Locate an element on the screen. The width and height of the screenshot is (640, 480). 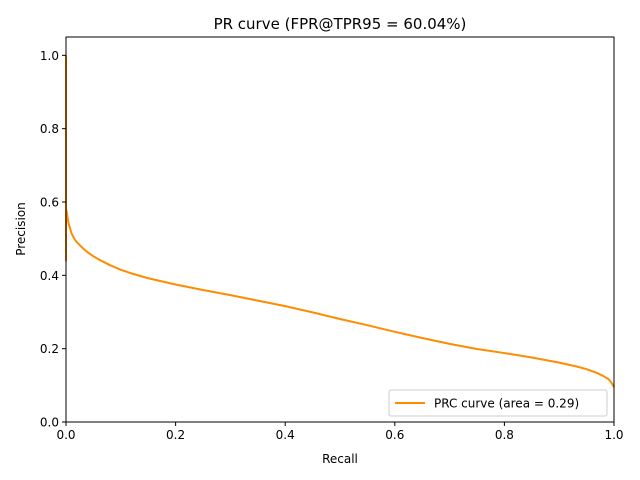
x-tick-label: 0.2 is located at coordinates (175, 435).